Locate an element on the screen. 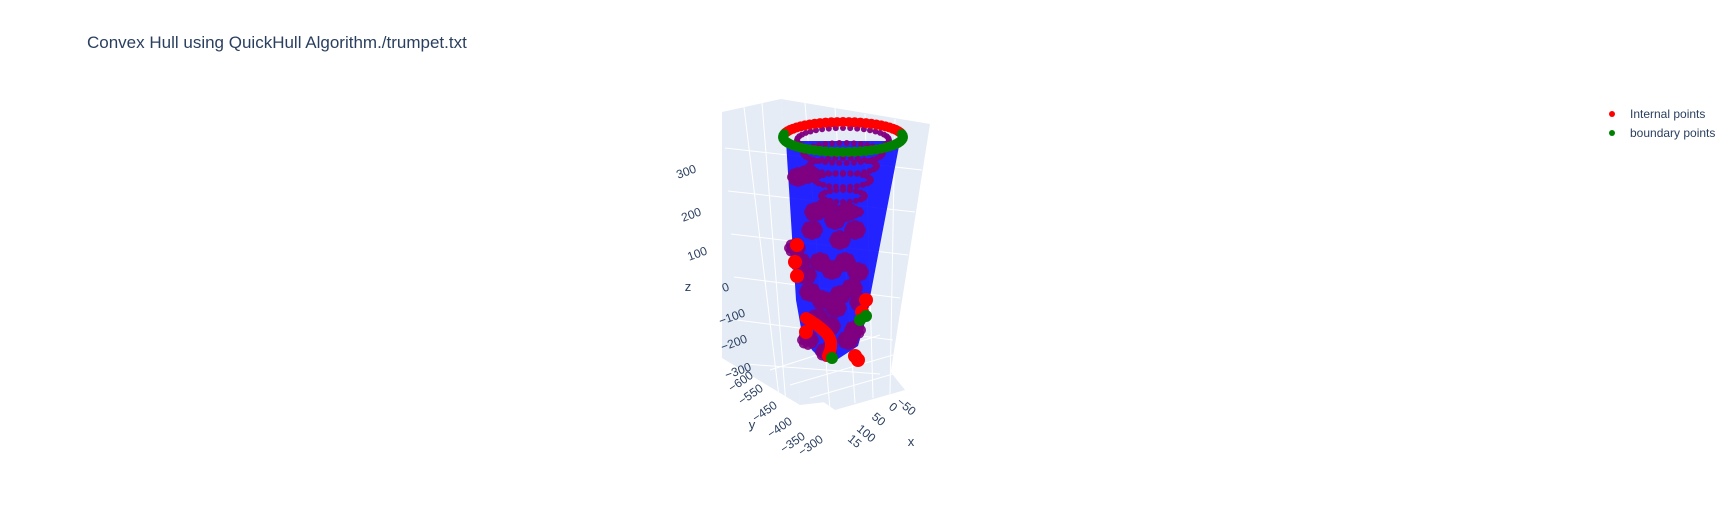 This screenshot has width=1735, height=525. z-tick-label: 100 is located at coordinates (697, 254).